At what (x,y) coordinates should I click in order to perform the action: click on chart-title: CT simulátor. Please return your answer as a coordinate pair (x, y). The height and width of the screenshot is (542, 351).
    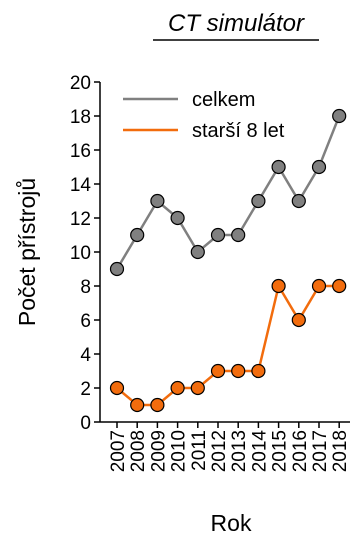
    Looking at the image, I should click on (236, 23).